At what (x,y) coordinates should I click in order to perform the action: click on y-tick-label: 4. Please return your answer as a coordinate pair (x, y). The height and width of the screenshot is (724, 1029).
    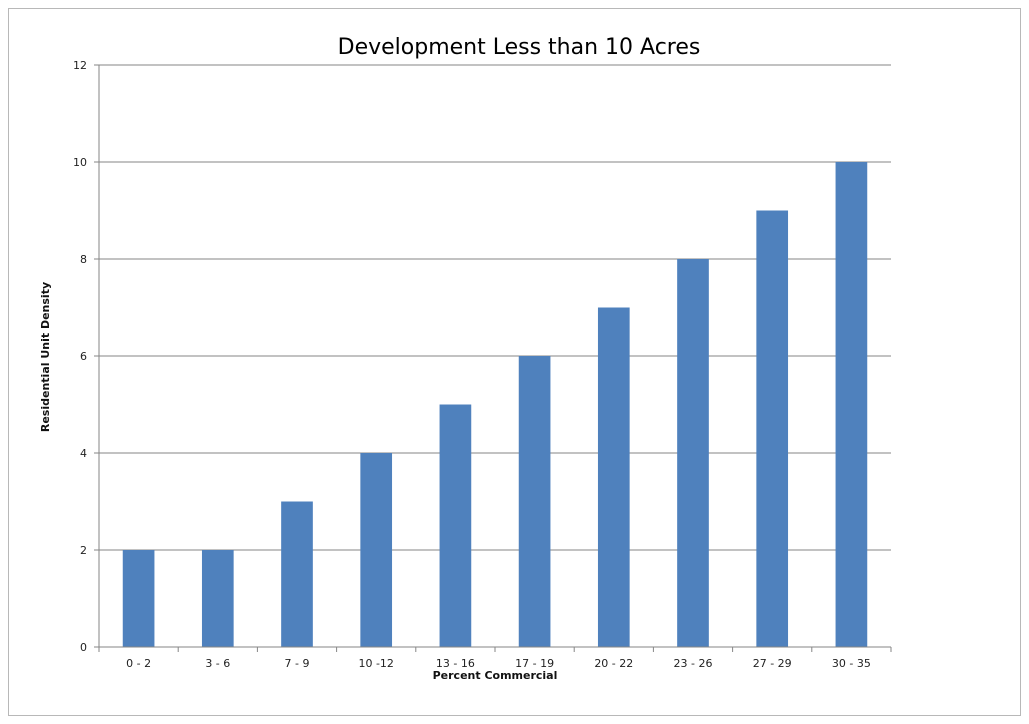
    Looking at the image, I should click on (83, 453).